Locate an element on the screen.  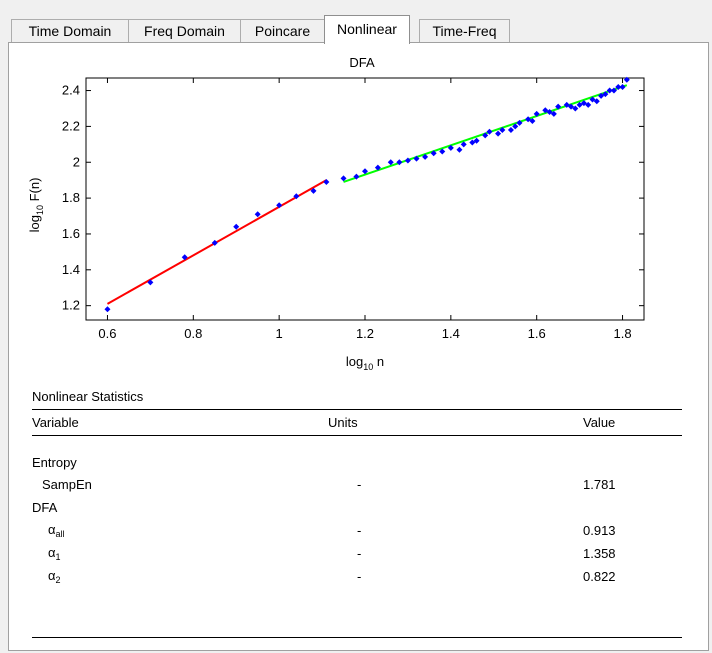
y-tick-label: 1.2 is located at coordinates (71, 305).